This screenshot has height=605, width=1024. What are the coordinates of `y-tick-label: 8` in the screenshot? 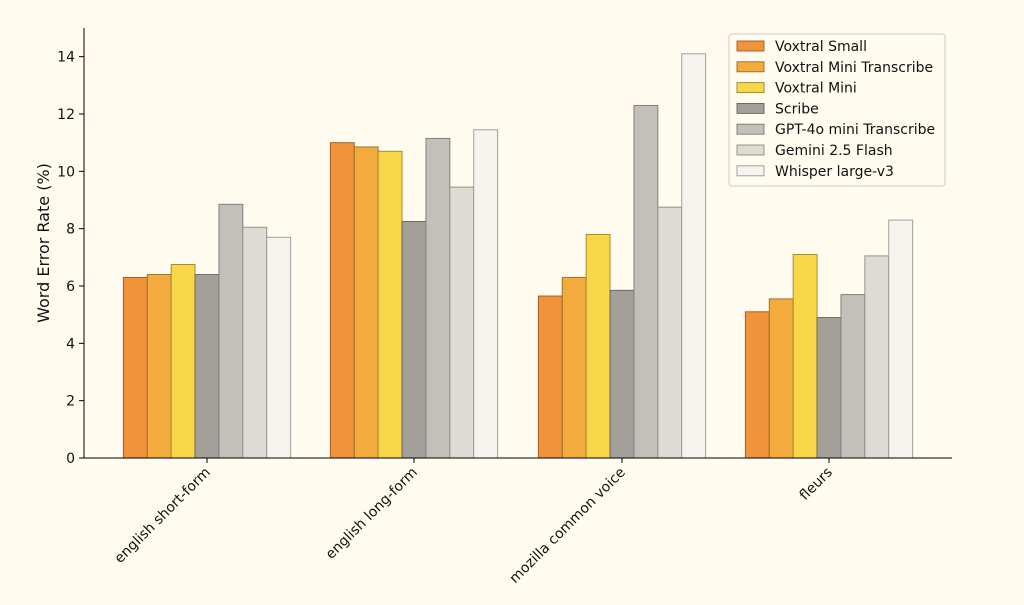 It's located at (70, 230).